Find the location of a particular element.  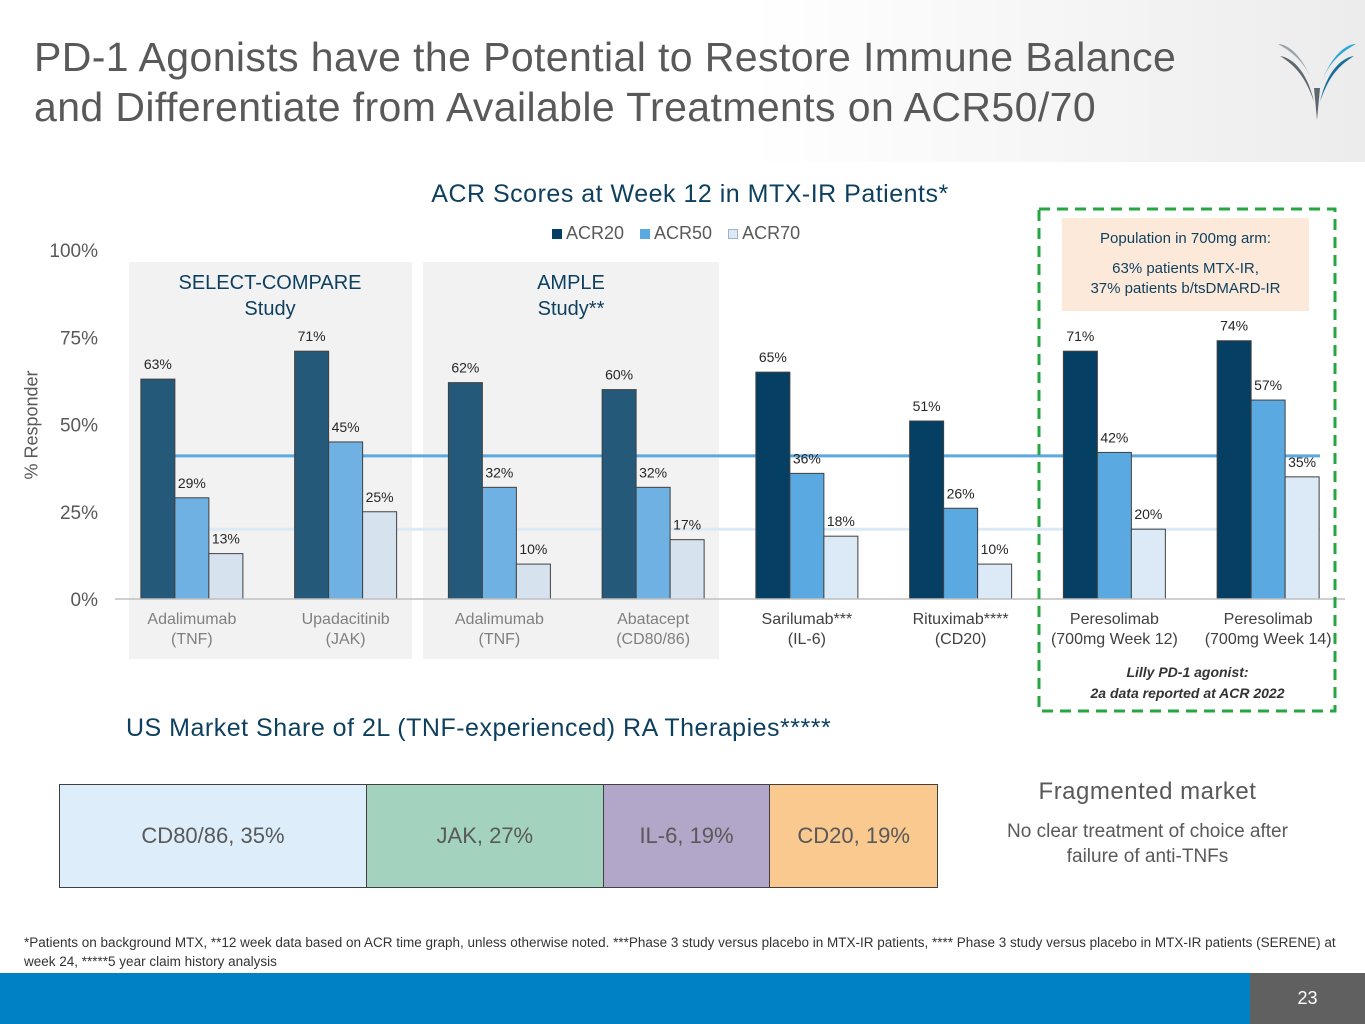

select-compare-line-2: Study is located at coordinates (270, 309).